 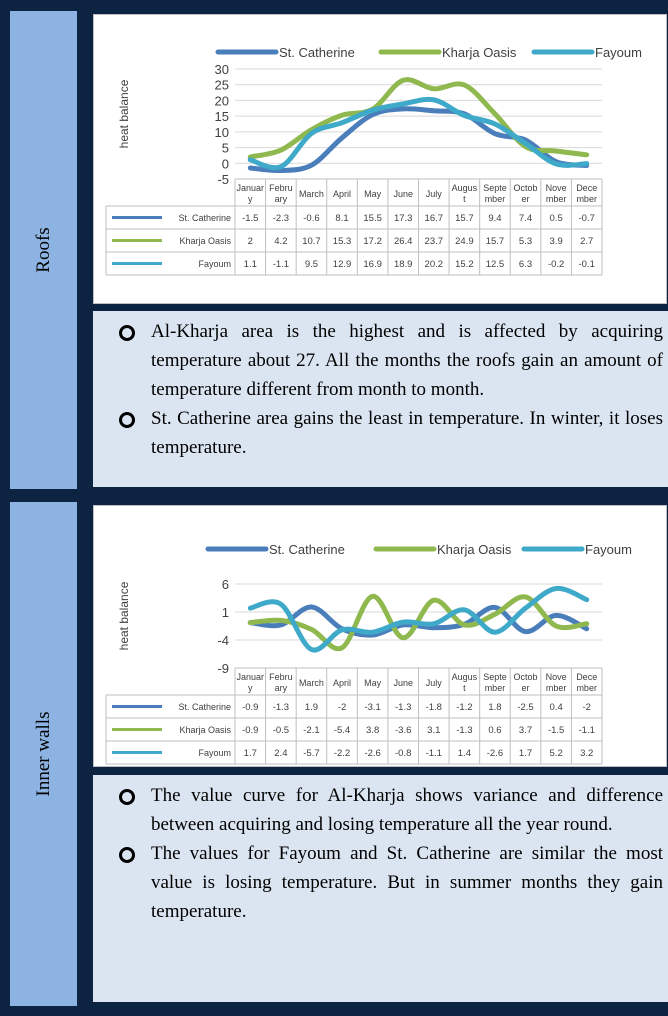 What do you see at coordinates (494, 218) in the screenshot?
I see `data-label: 9.4` at bounding box center [494, 218].